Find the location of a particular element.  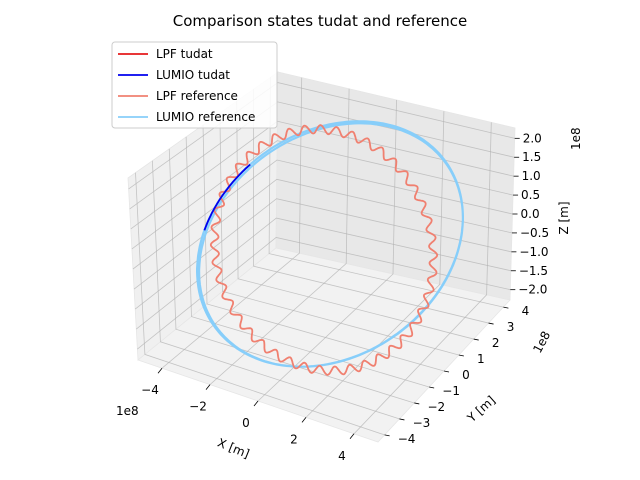

legend-box is located at coordinates (194, 85).